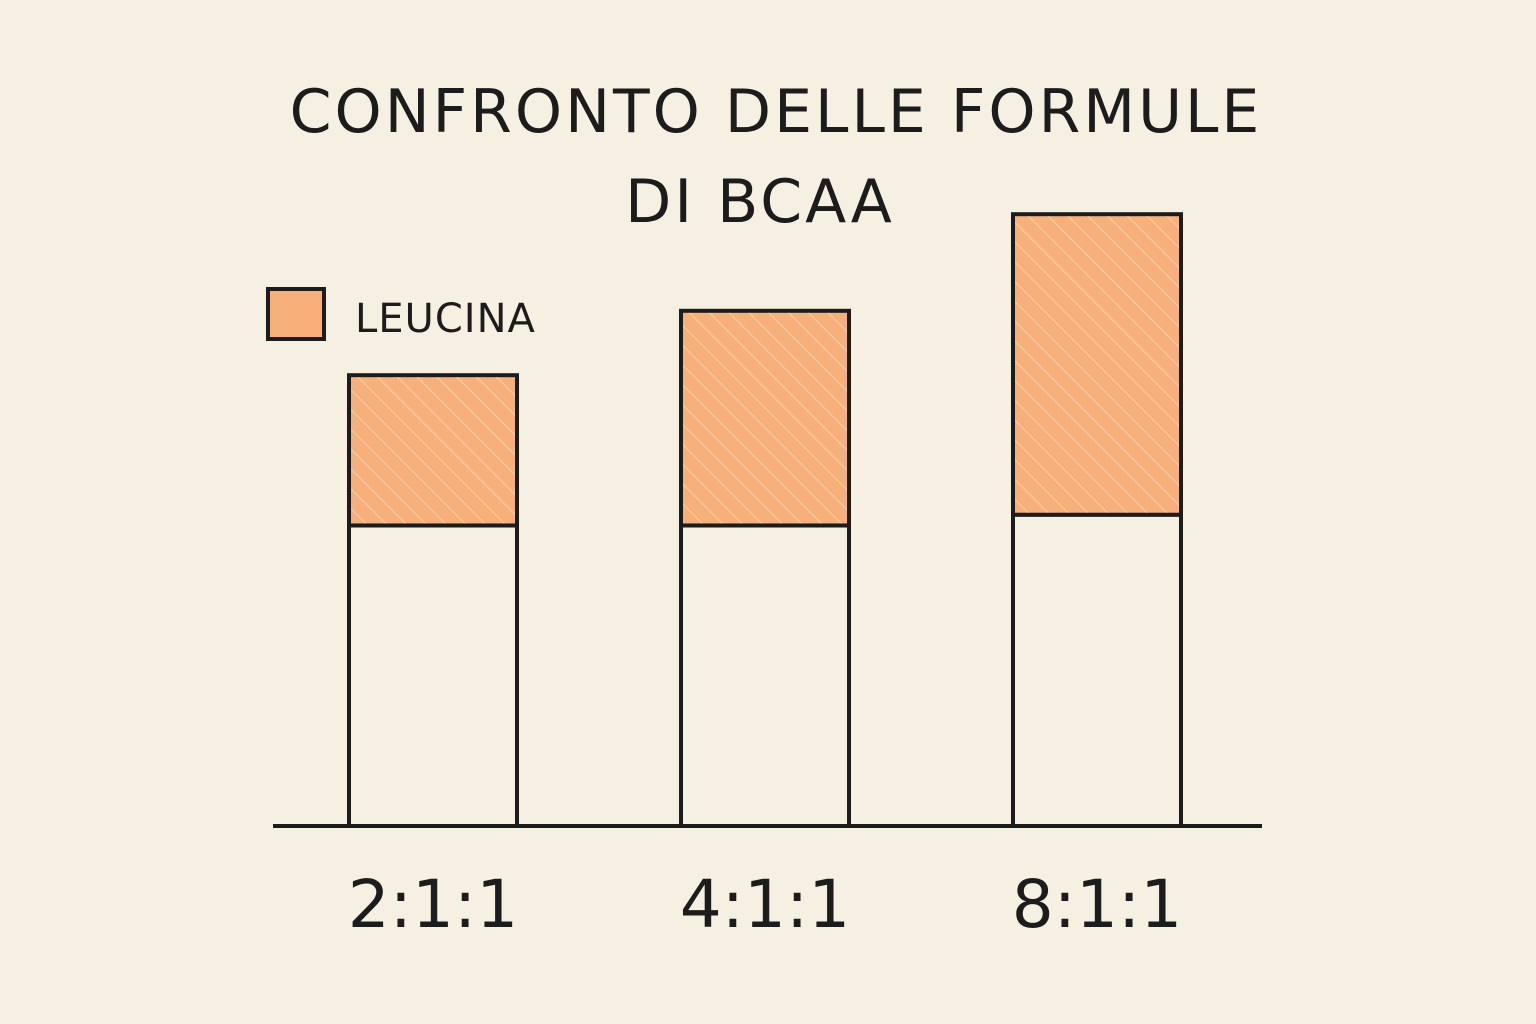 Image resolution: width=1536 pixels, height=1024 pixels. What do you see at coordinates (776, 112) in the screenshot?
I see `chart-title-line-1: CONFRONTO DELLE FORMULE` at bounding box center [776, 112].